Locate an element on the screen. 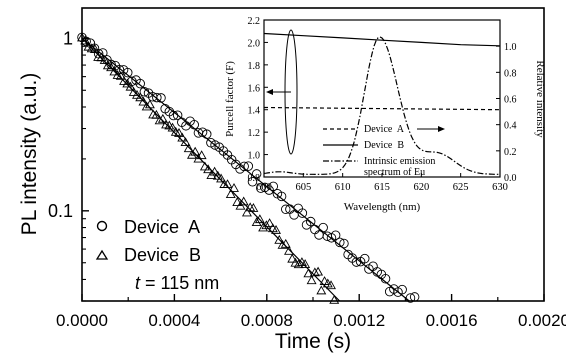  x-tick-label: 0.0008 is located at coordinates (267, 320).